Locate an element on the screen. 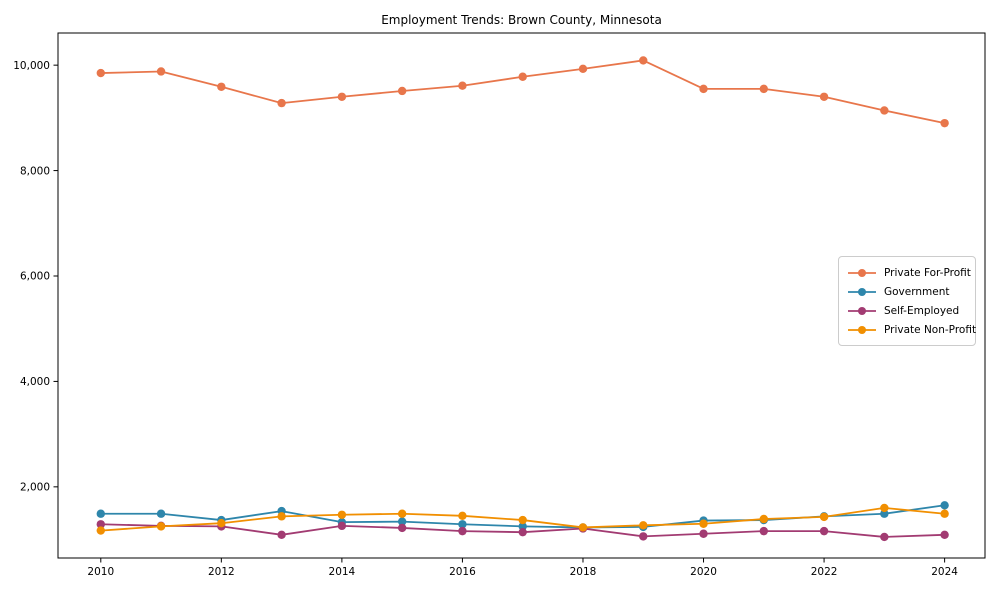 The height and width of the screenshot is (600, 1000). x-axis-tick-label: 2024 is located at coordinates (944, 572).